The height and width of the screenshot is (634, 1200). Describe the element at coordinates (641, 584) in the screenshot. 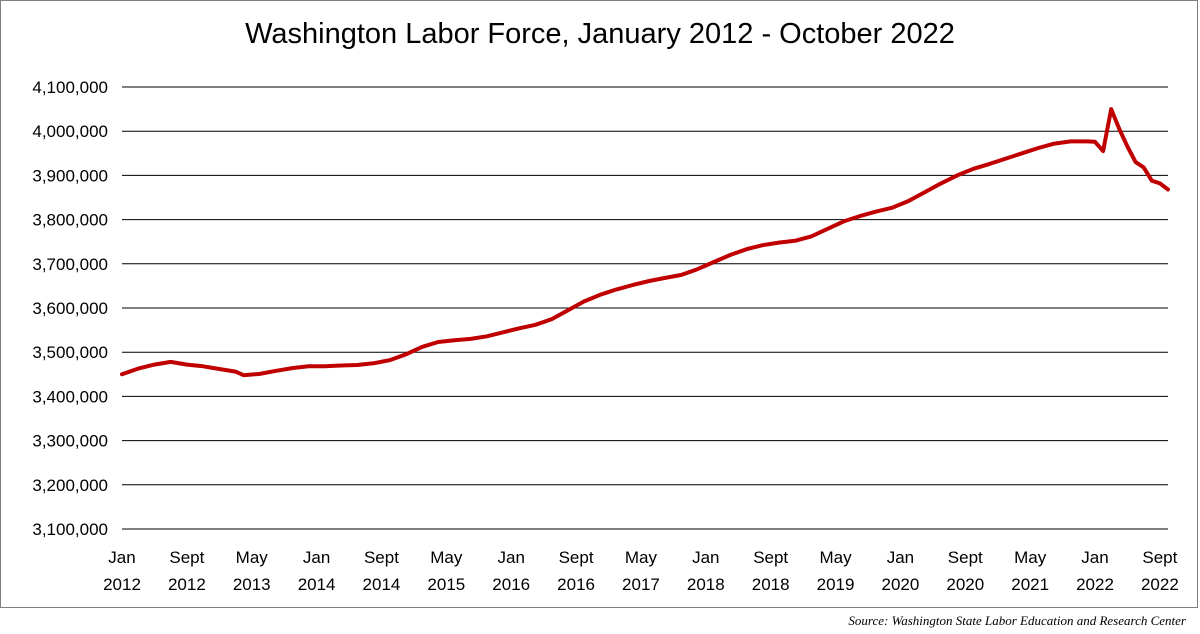

I see `x-tick-label: 2017` at that location.